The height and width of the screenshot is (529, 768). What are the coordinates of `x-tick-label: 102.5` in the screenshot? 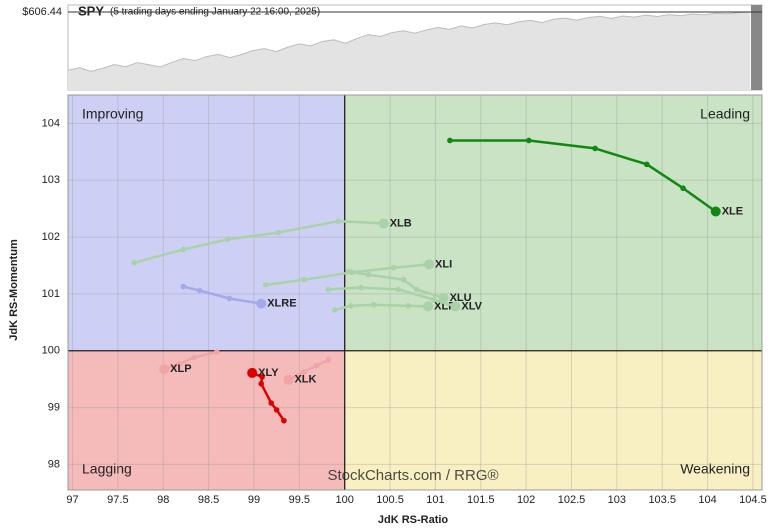 It's located at (572, 500).